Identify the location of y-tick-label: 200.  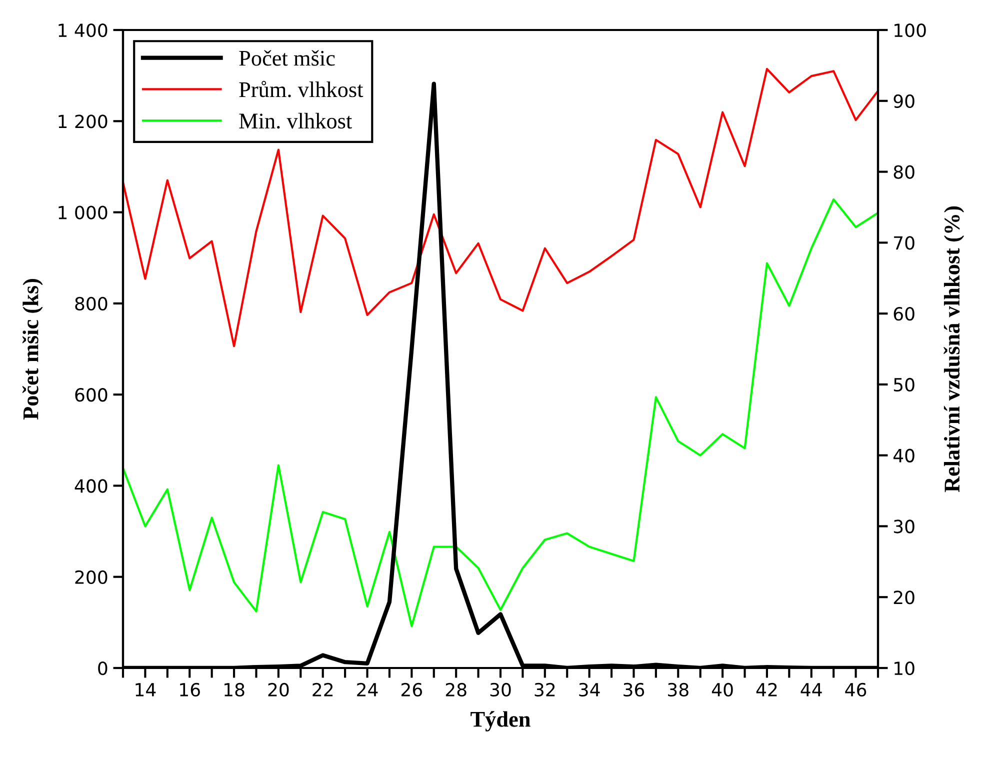
(91, 577).